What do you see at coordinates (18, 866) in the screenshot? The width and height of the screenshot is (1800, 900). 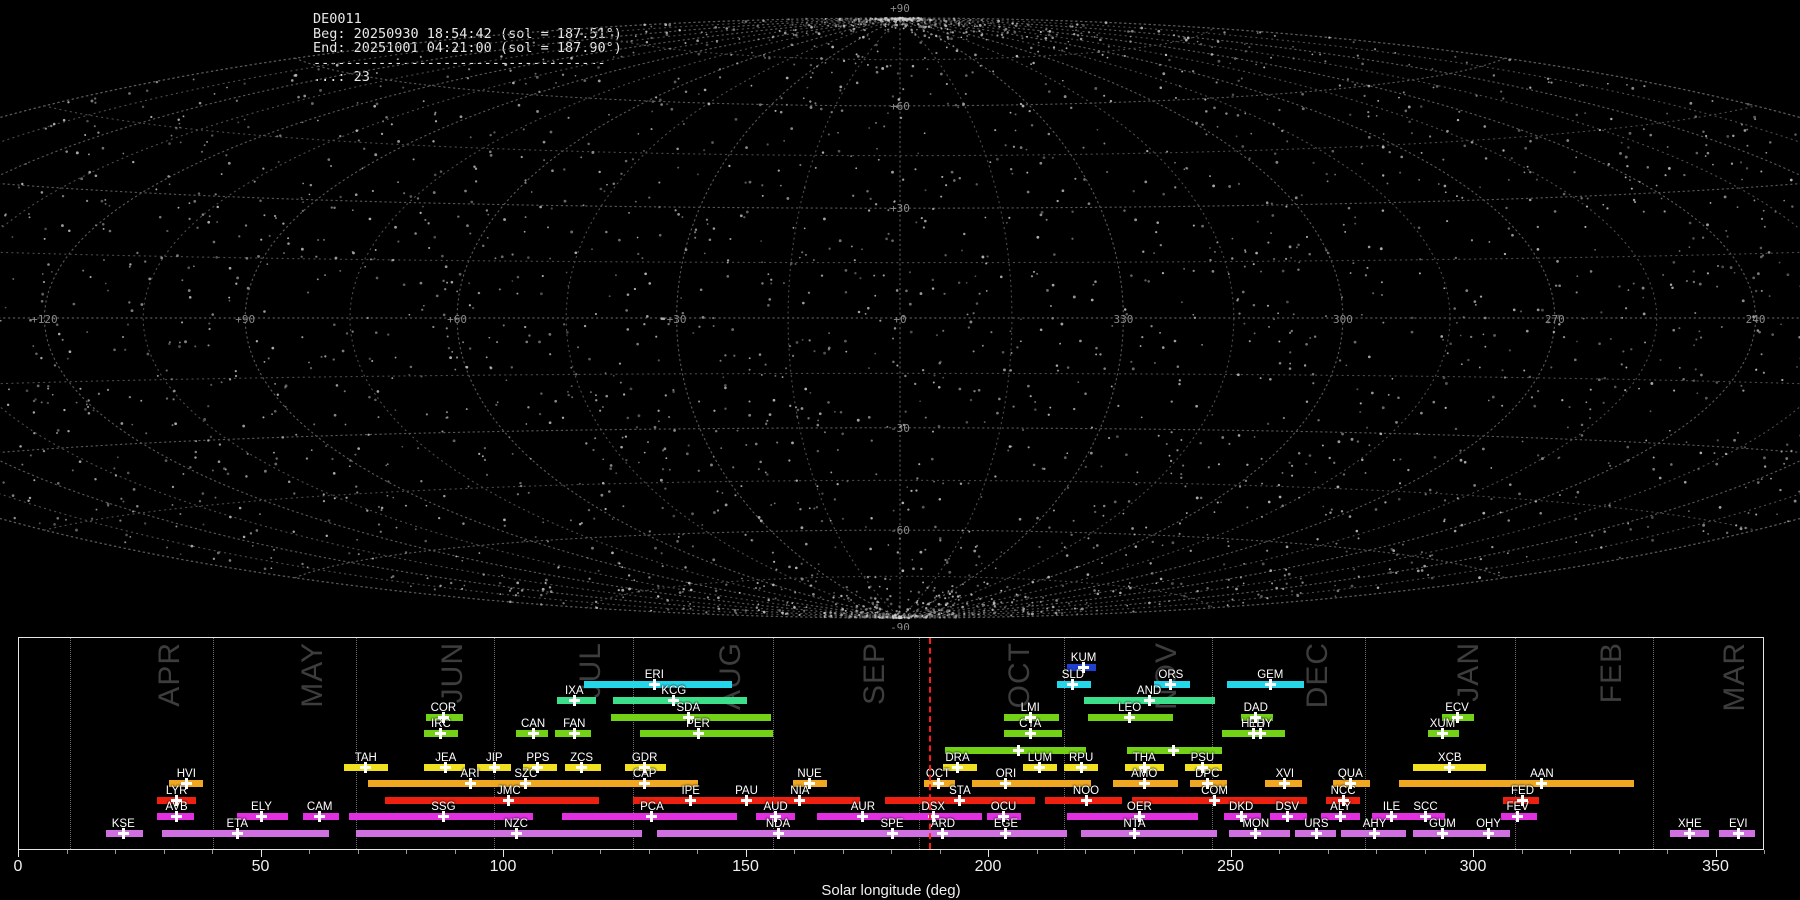 I see `axis-tick-label: 0` at bounding box center [18, 866].